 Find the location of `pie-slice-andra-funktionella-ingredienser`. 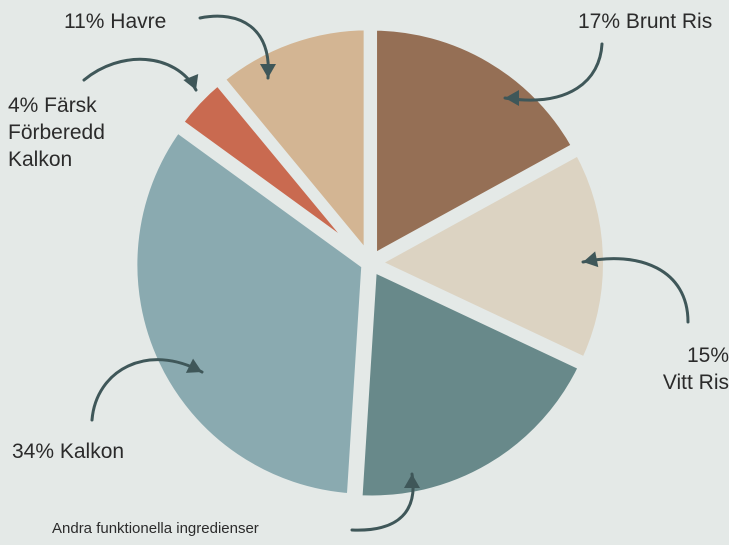

pie-slice-andra-funktionella-ingredienser is located at coordinates (471, 382).